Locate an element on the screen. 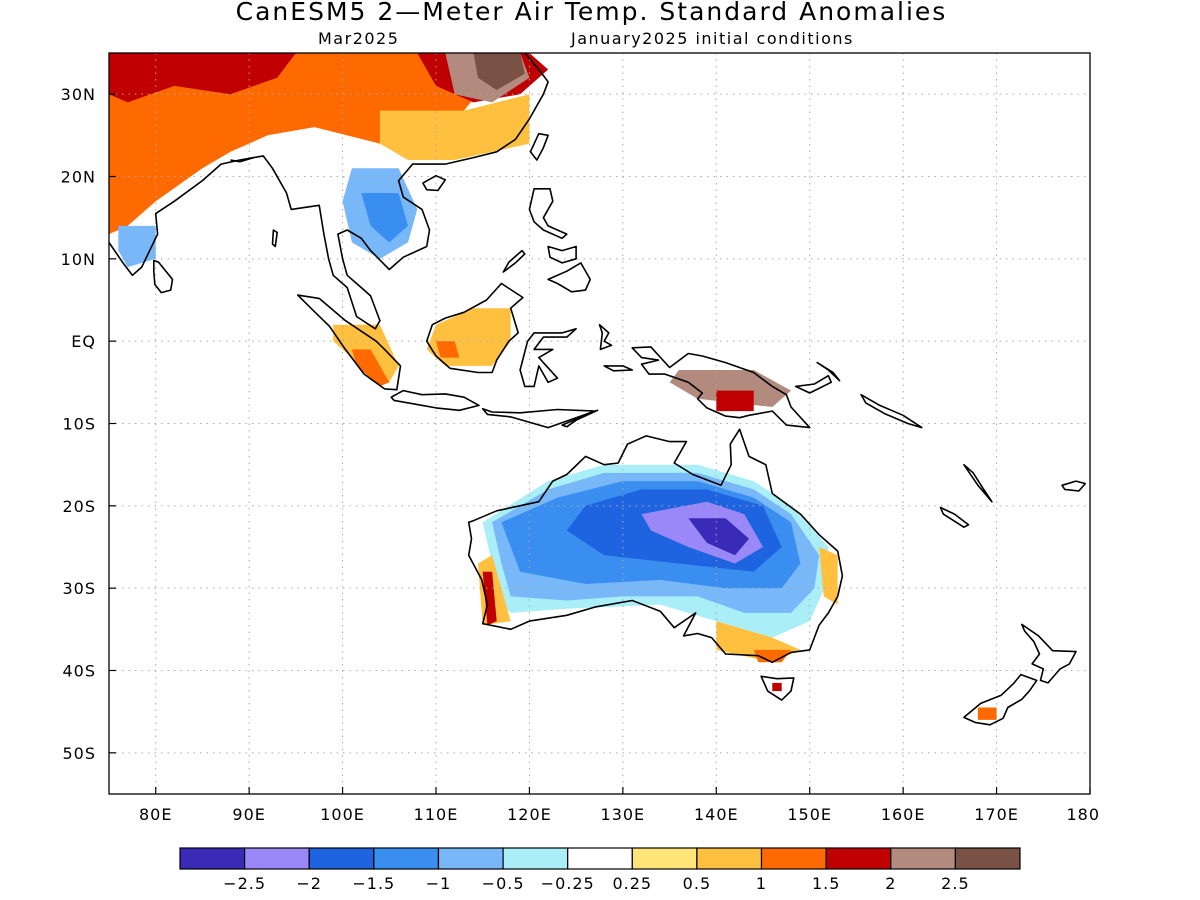  anomaly-india-south-cool is located at coordinates (137, 246).